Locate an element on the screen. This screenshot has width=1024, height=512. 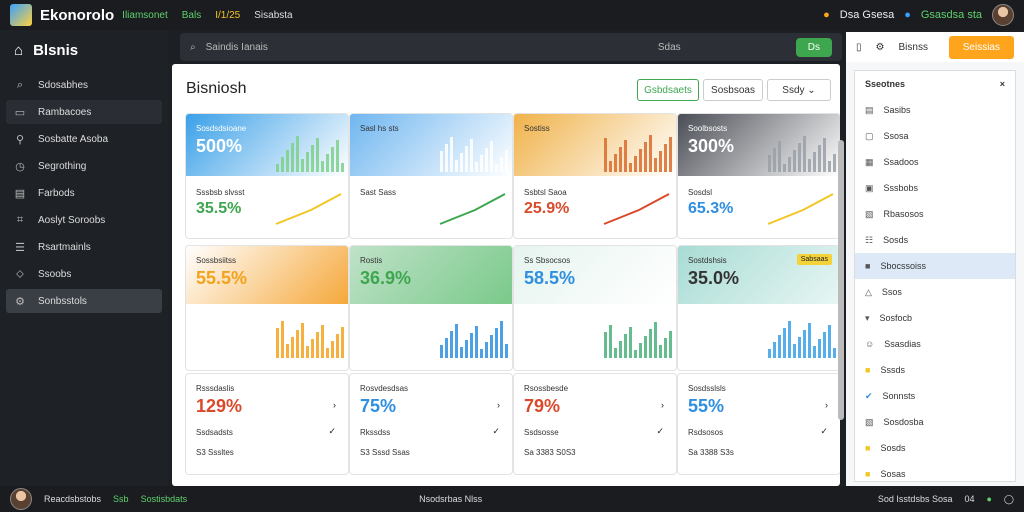
metric-card: Soolbsosts 300% Sosdsl 65.3% is located at coordinates (759, 176).